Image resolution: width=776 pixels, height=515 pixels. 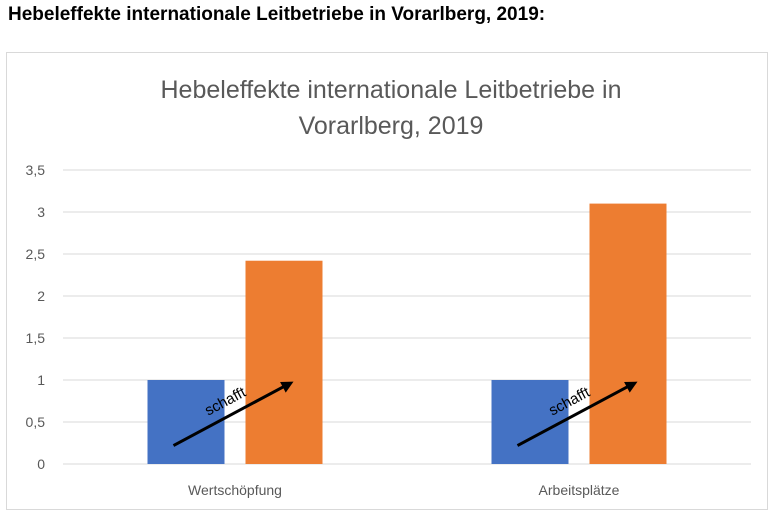 I want to click on x-category-label: Arbeitsplätze, so click(x=579, y=490).